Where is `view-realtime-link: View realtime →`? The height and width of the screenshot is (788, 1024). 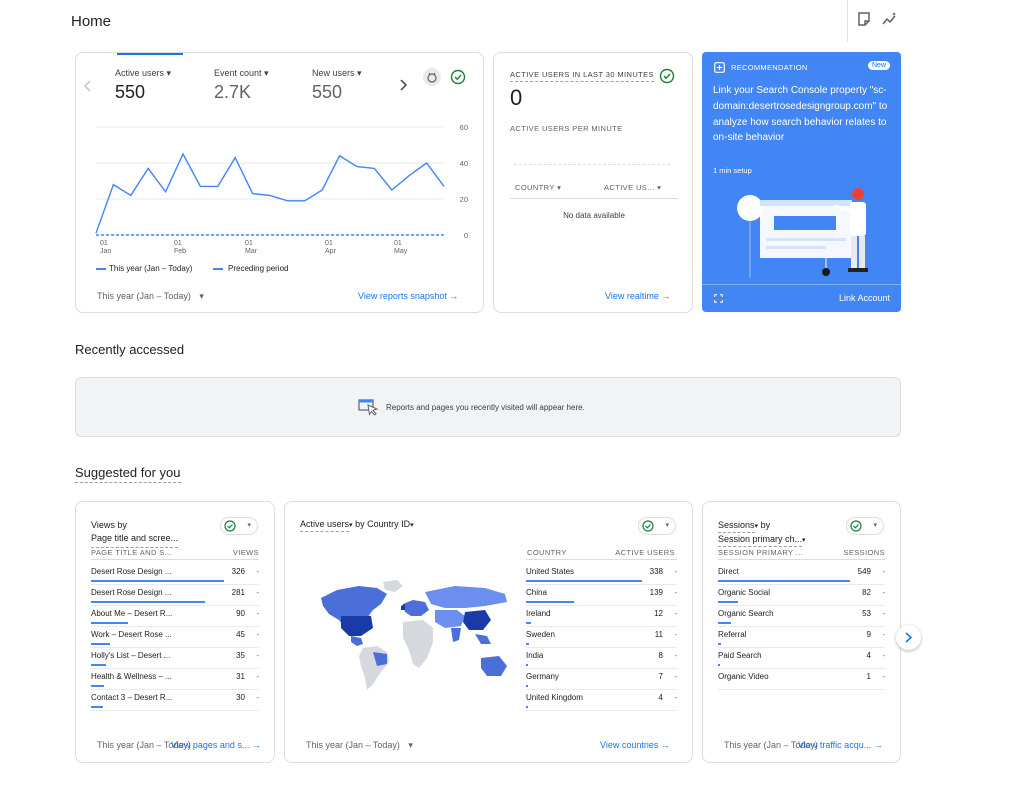 view-realtime-link: View realtime → is located at coordinates (637, 296).